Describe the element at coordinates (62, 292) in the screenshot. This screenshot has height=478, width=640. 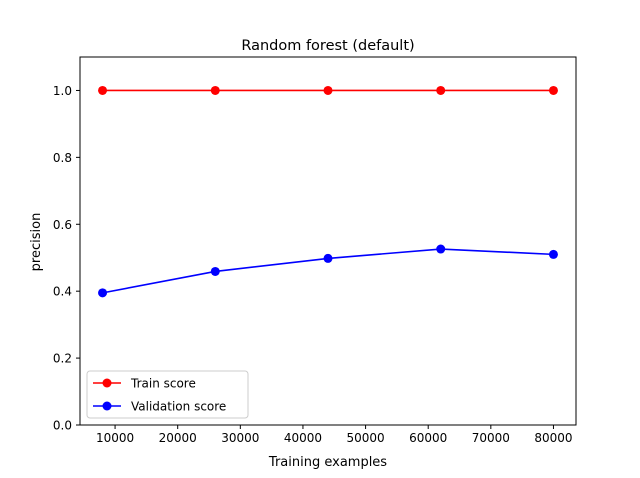
I see `y-tick-label: 0.4` at that location.